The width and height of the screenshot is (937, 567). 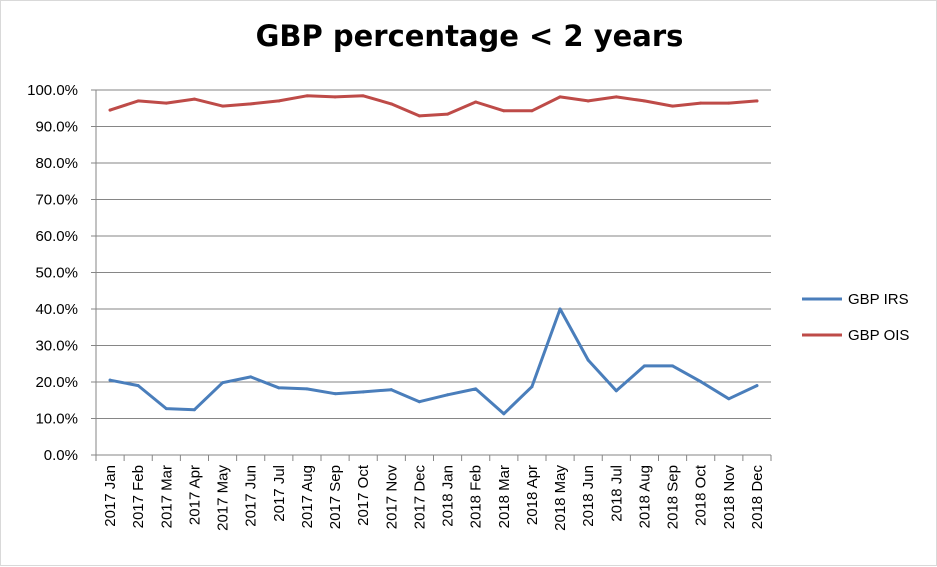 What do you see at coordinates (307, 496) in the screenshot?
I see `x-tick-label: 2017 Aug` at bounding box center [307, 496].